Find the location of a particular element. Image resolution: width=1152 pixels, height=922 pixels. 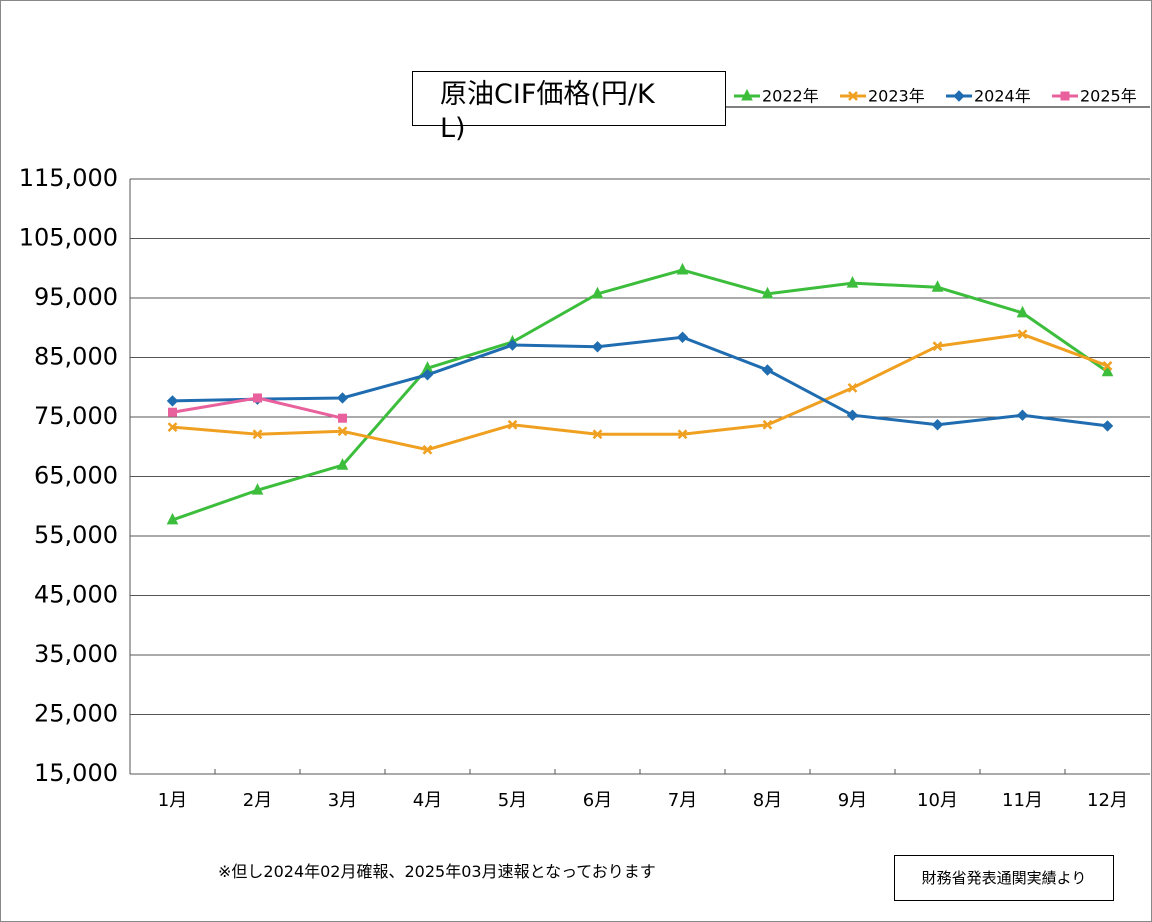

y-tick-label: 25,000 is located at coordinates (76, 714).